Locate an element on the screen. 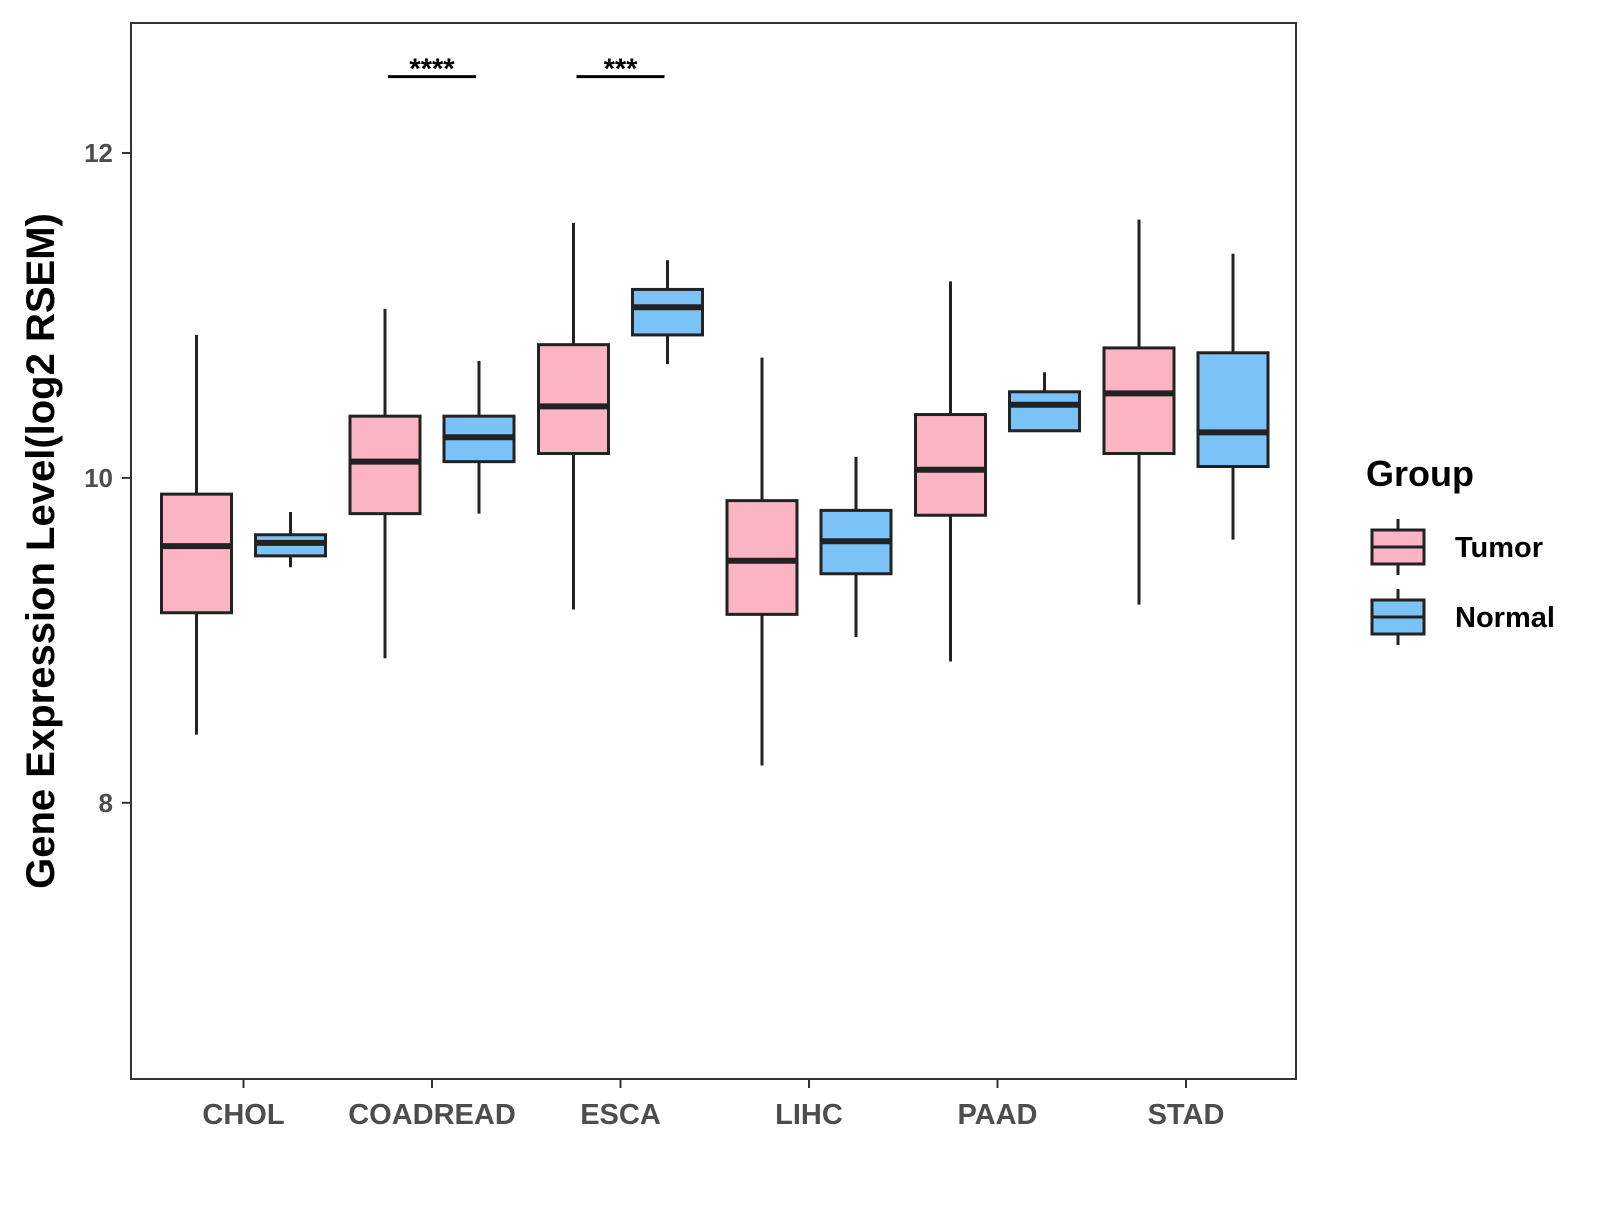  legend-label-normal: Normal is located at coordinates (1505, 618).